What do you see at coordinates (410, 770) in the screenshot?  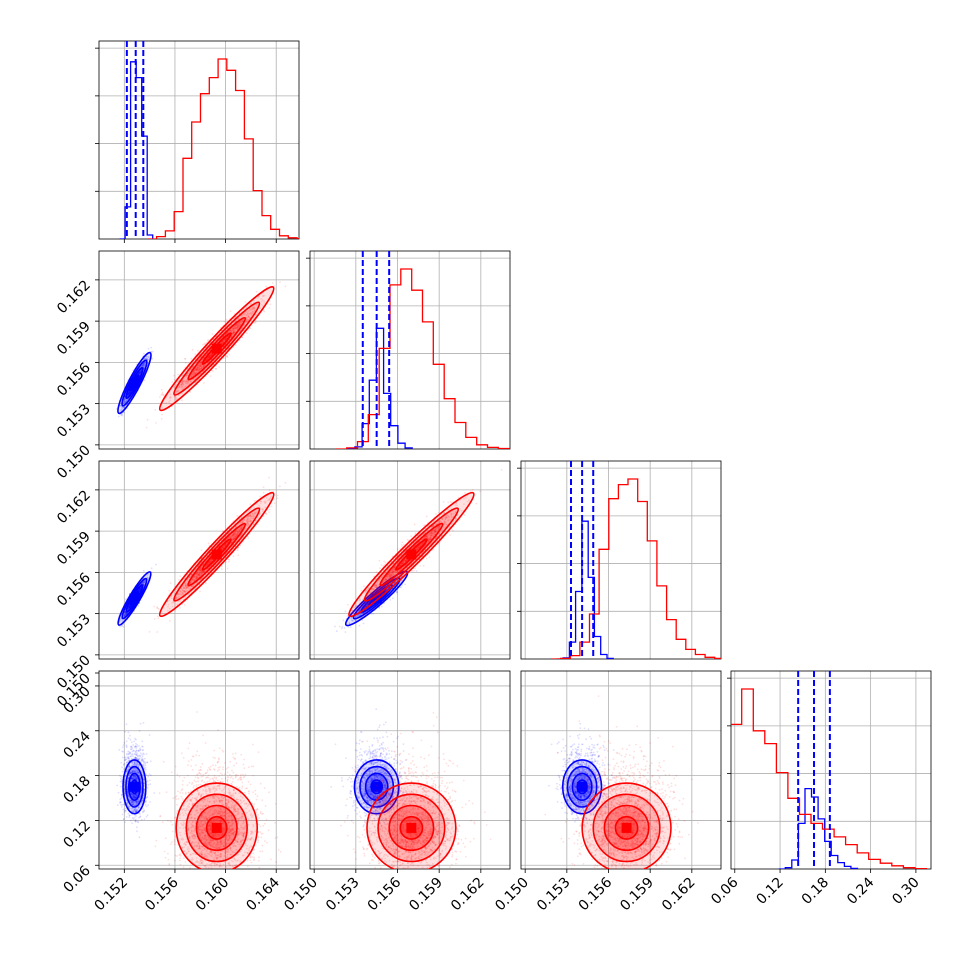 I see `panel-frame` at bounding box center [410, 770].